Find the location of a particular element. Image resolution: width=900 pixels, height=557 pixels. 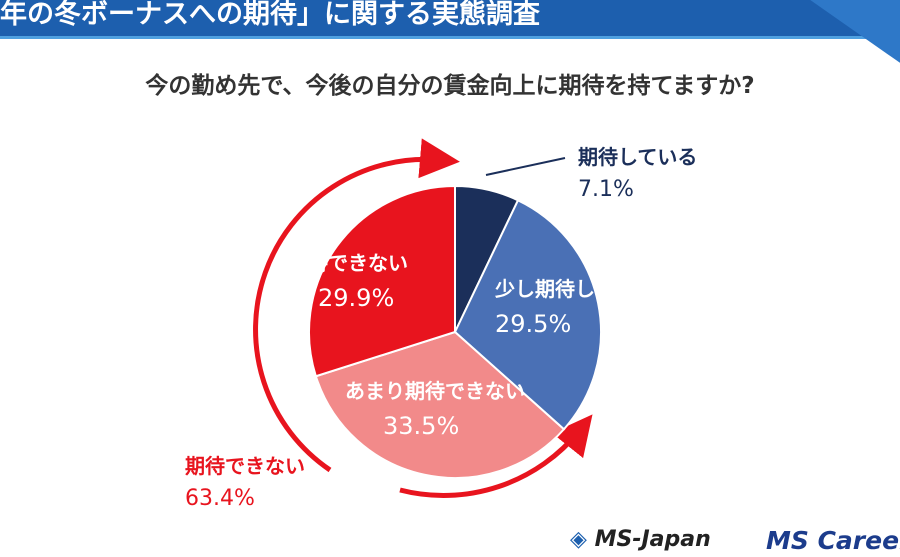

chart-title: 今の勤め先で、今後の自分の賃金向上に期待を持てますか? is located at coordinates (450, 86).